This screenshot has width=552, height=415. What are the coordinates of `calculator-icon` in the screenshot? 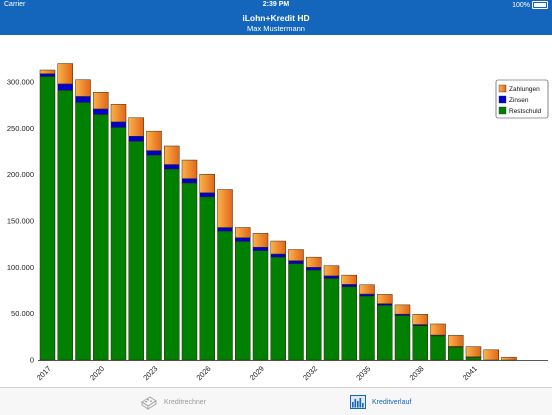 It's located at (149, 403).